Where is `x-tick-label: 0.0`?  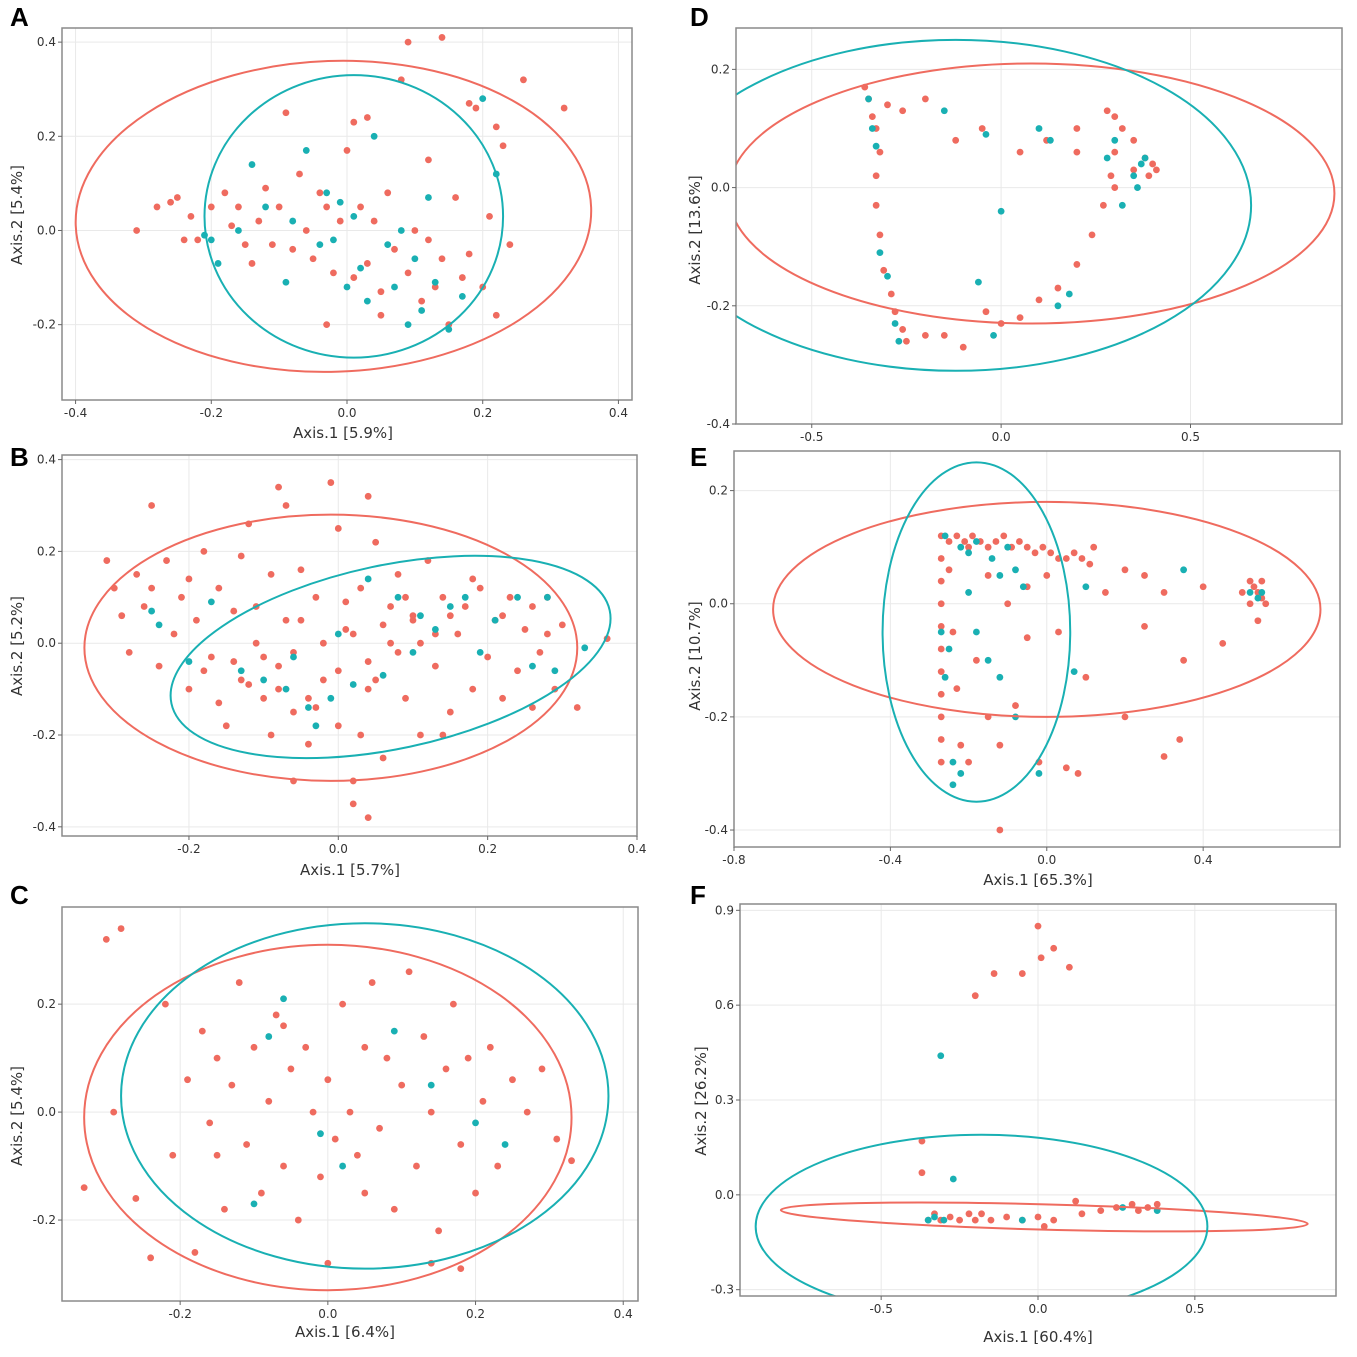
x-tick-label: 0.0 is located at coordinates (1046, 860).